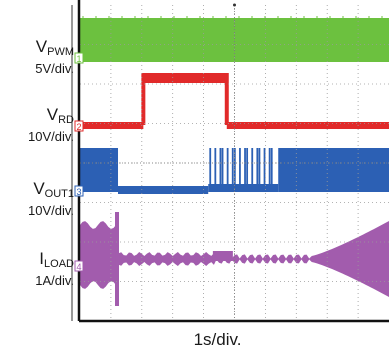  I want to click on channel-label-pwm: VPWM 5V/div., so click(54, 57).